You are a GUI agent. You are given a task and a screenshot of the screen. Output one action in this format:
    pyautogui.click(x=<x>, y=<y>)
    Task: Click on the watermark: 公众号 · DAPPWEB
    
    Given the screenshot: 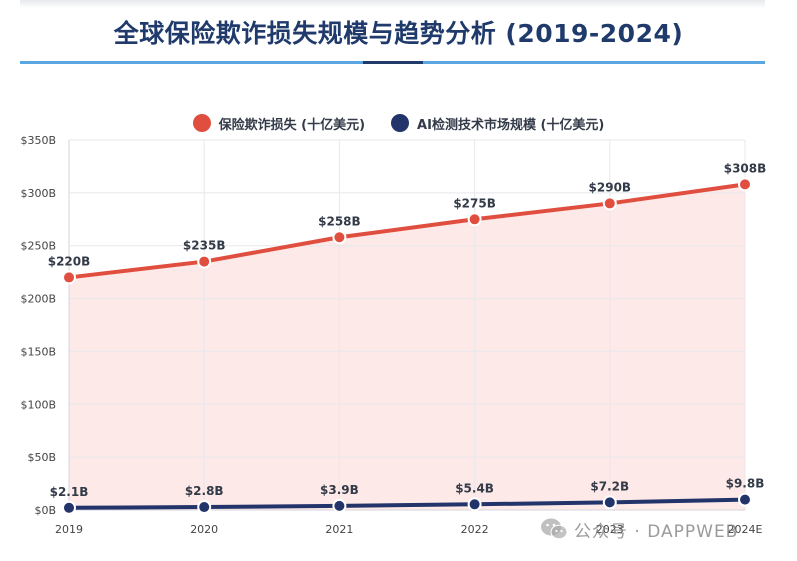 What is the action you would take?
    pyautogui.click(x=639, y=529)
    